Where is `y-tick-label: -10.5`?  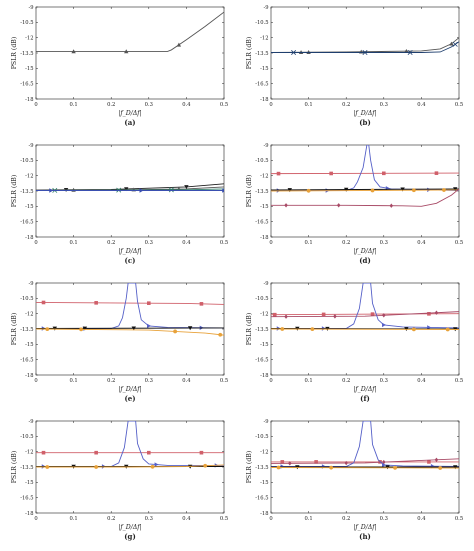 y-tick-label: -10.5 is located at coordinates (26, 299).